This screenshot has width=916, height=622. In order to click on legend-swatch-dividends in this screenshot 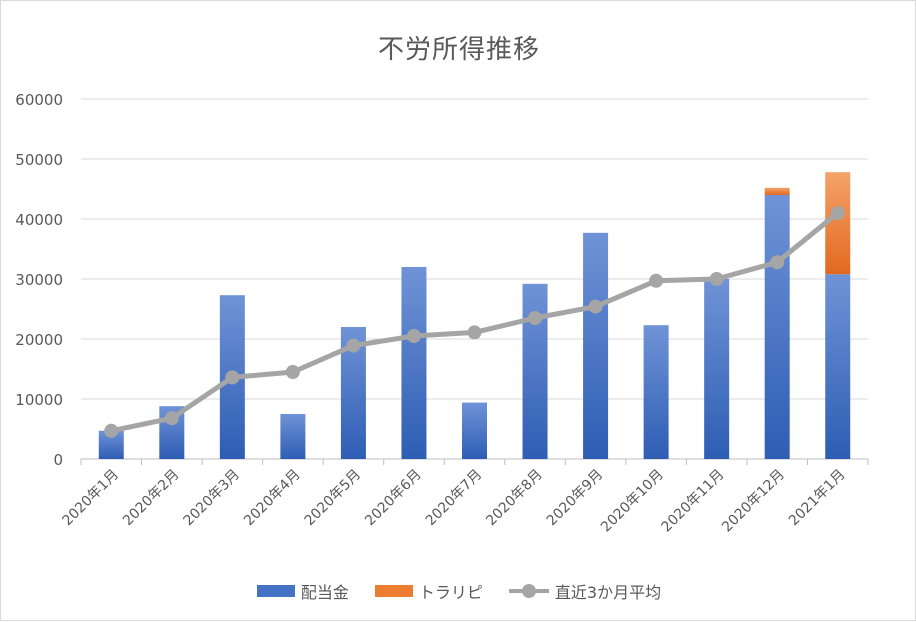, I will do `click(275, 591)`.